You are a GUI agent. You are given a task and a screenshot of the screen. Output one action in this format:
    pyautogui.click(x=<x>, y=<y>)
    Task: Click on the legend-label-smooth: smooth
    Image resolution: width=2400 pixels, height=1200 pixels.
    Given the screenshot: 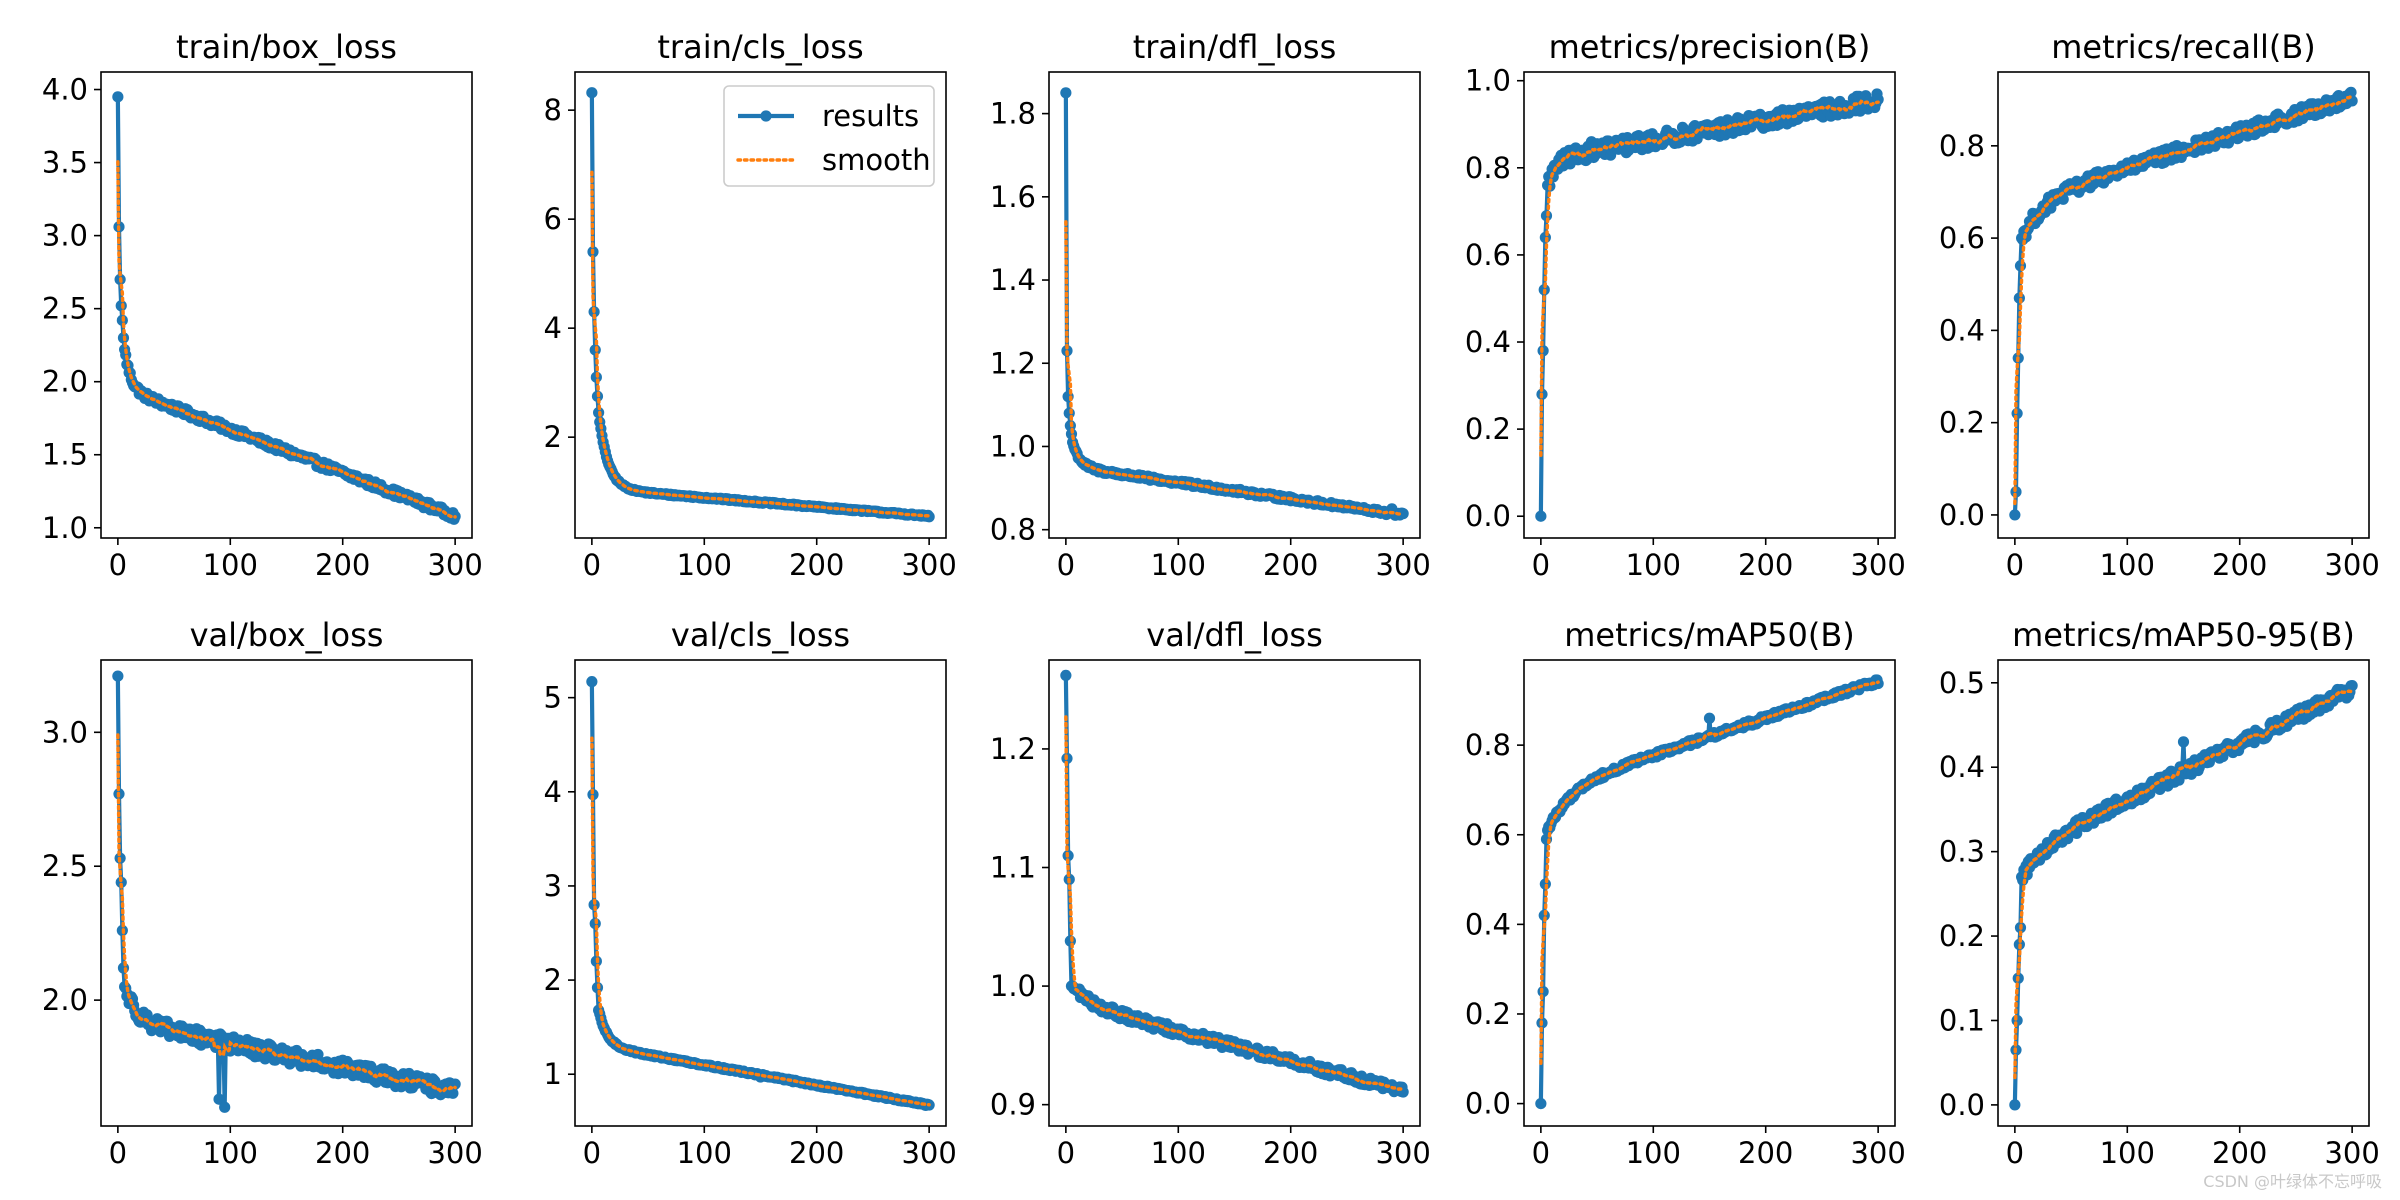 What is the action you would take?
    pyautogui.click(x=876, y=160)
    